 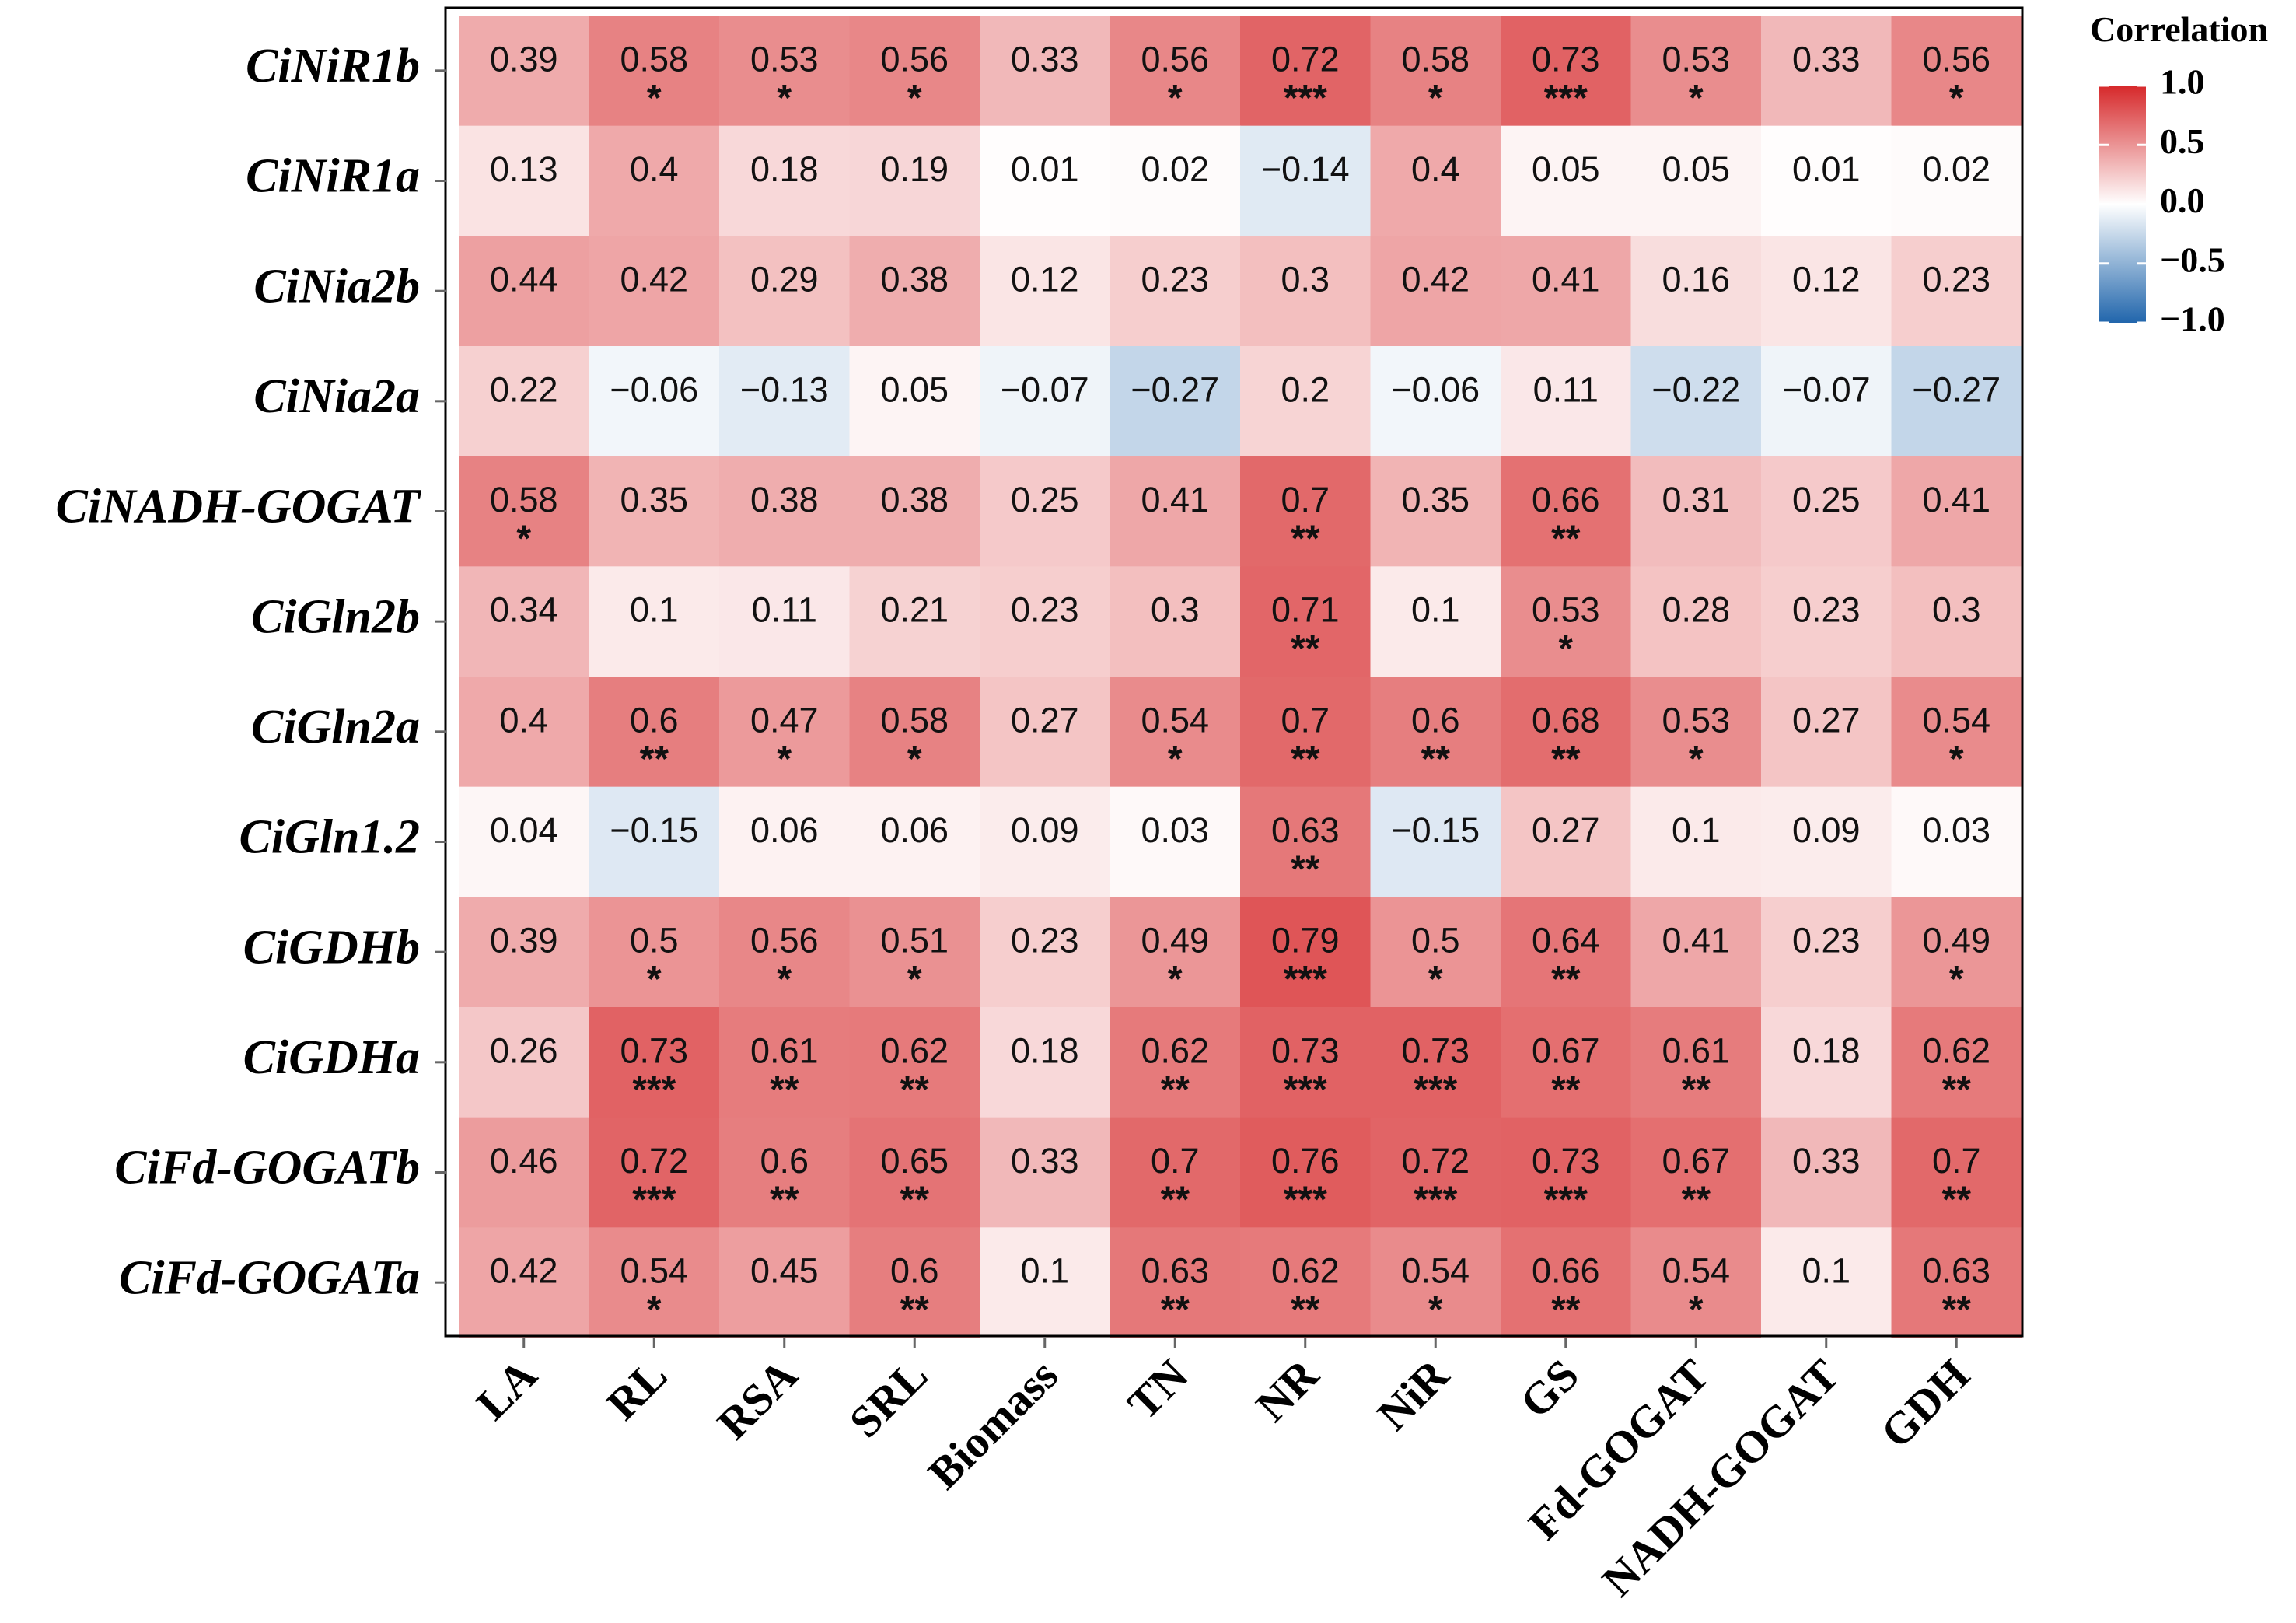 I want to click on cell-value-label: 0.02, so click(x=1175, y=169).